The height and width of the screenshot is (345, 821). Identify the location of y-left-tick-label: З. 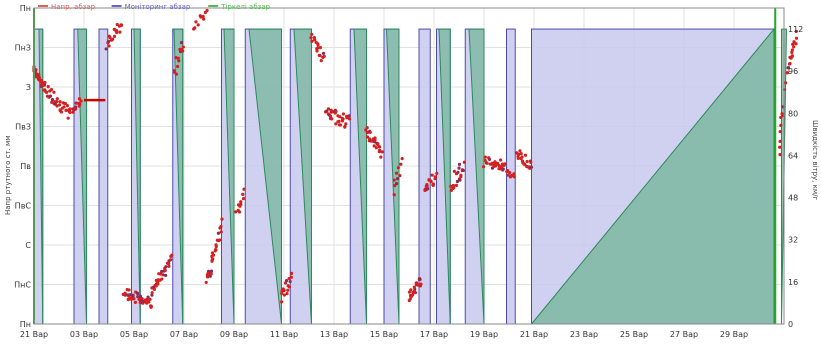
(28, 87).